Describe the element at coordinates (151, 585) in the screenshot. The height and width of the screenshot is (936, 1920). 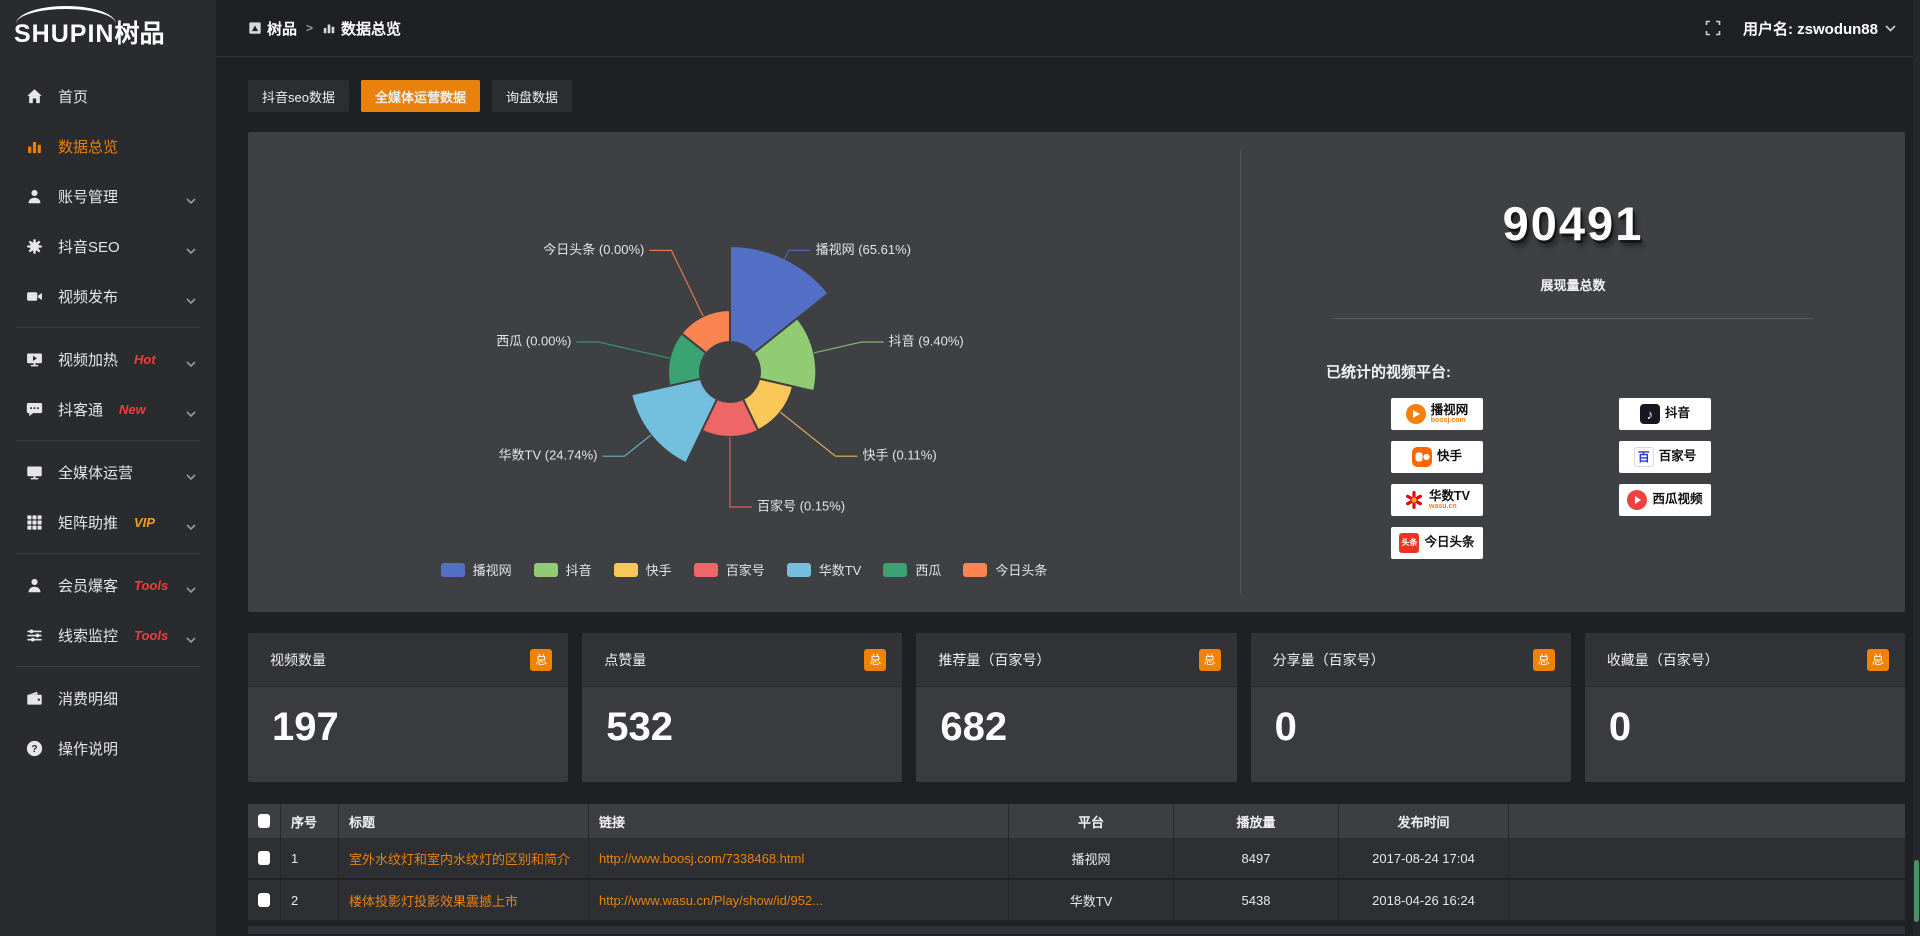
I see `sidebar-item-badge: Tools` at that location.